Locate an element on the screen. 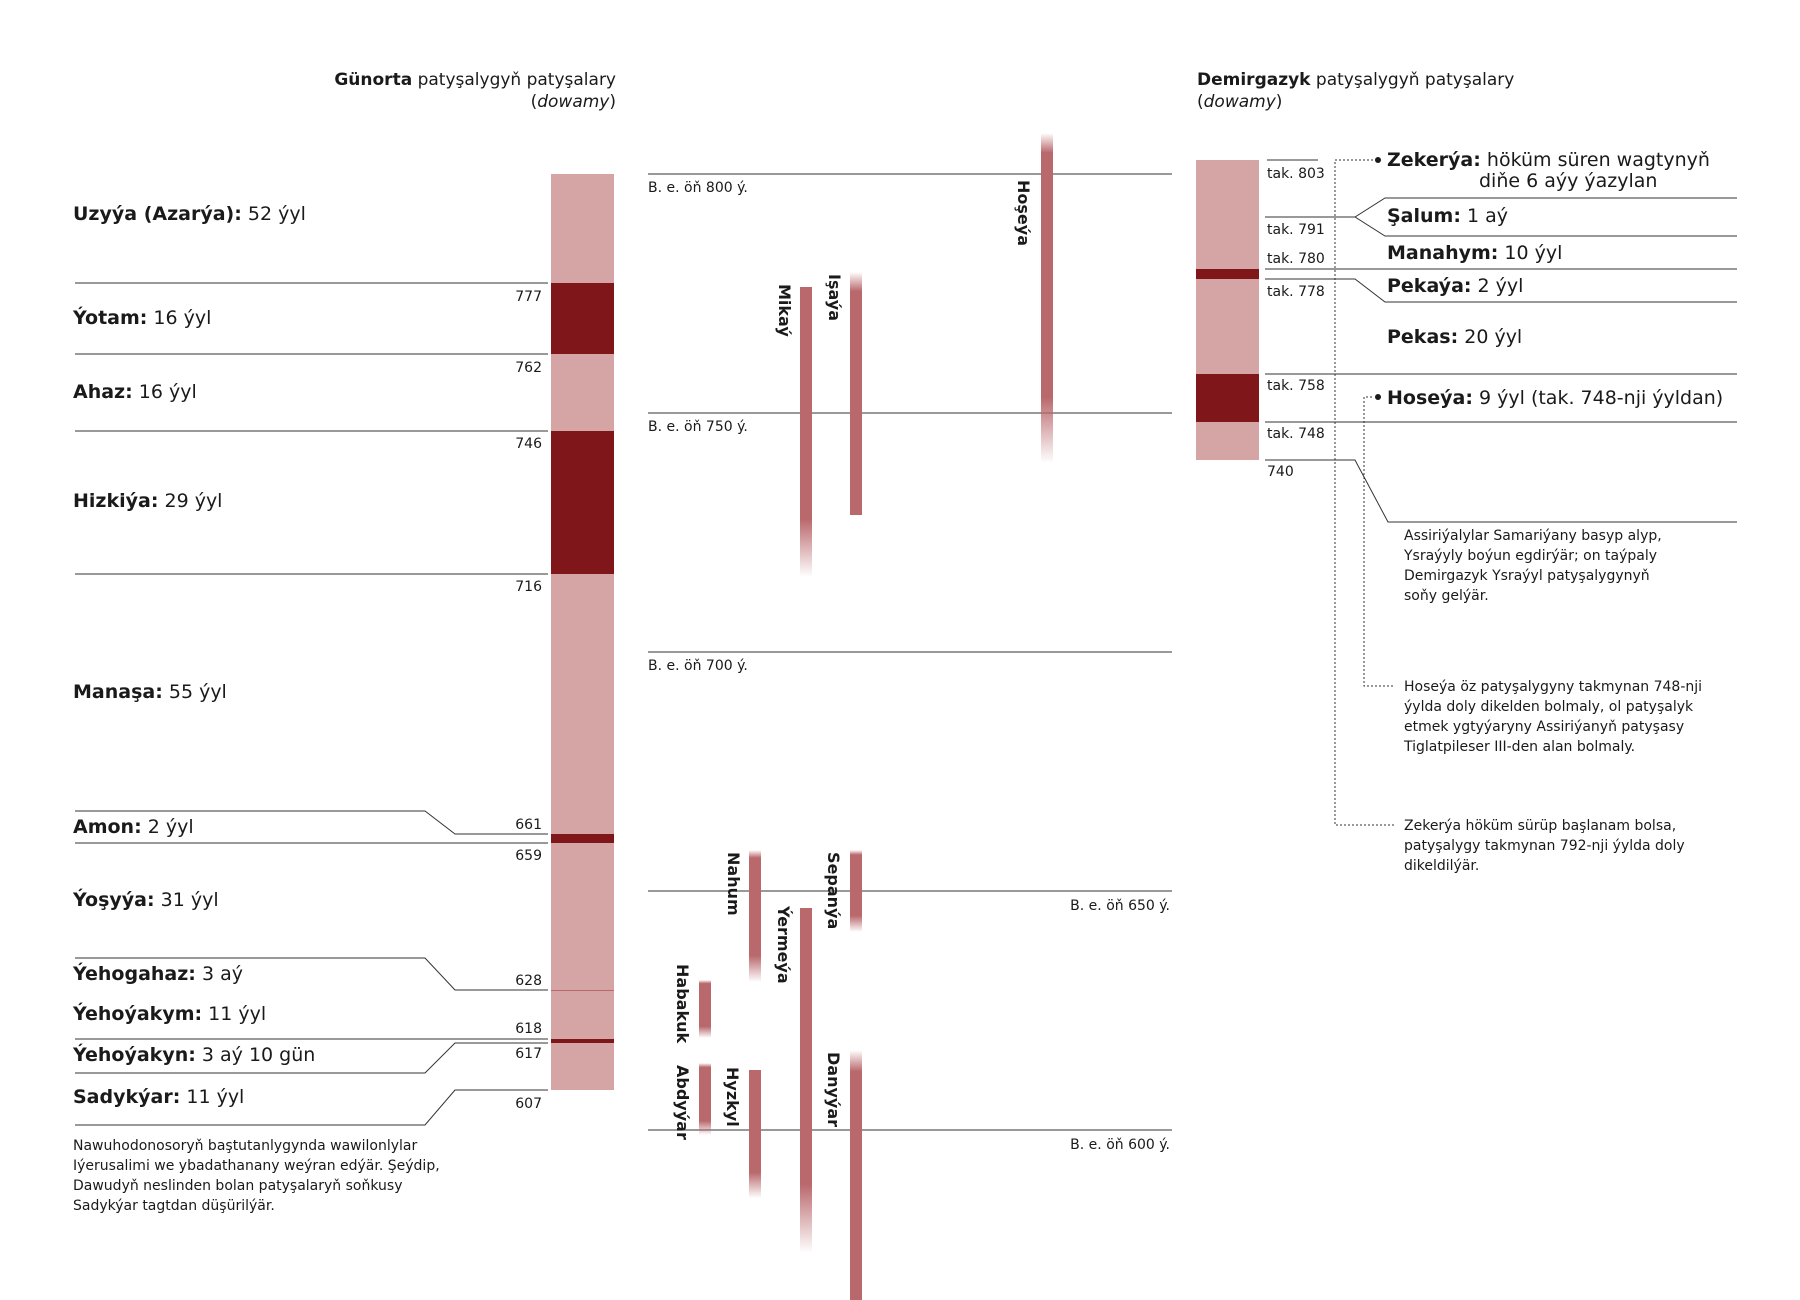 The width and height of the screenshot is (1800, 1300). king-hizkiya: Hizkiýa: 29 ýyl is located at coordinates (147, 501).